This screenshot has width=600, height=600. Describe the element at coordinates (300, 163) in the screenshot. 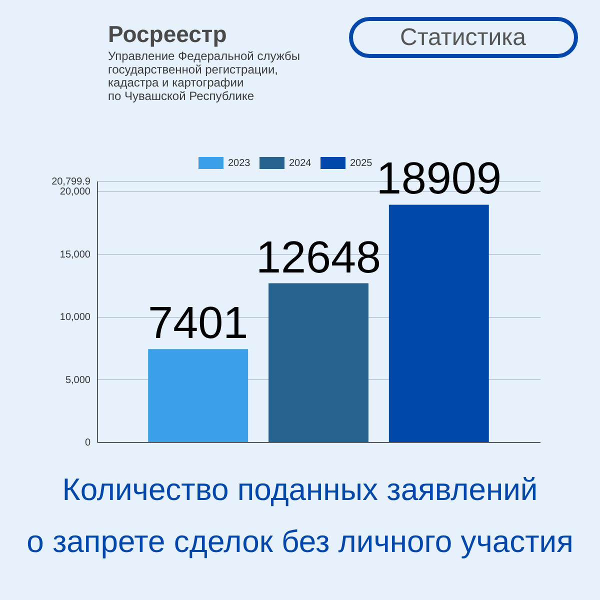

I see `legend-label: 2024` at that location.